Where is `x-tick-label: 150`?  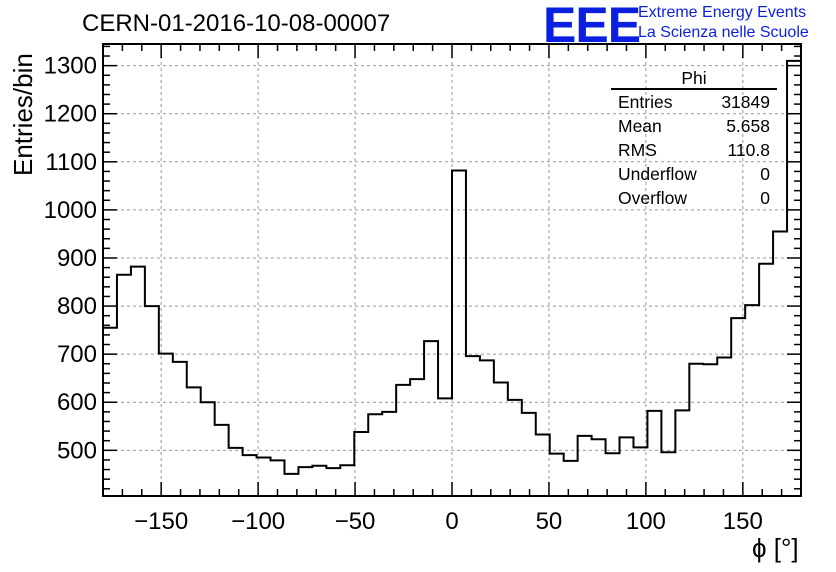
x-tick-label: 150 is located at coordinates (743, 521).